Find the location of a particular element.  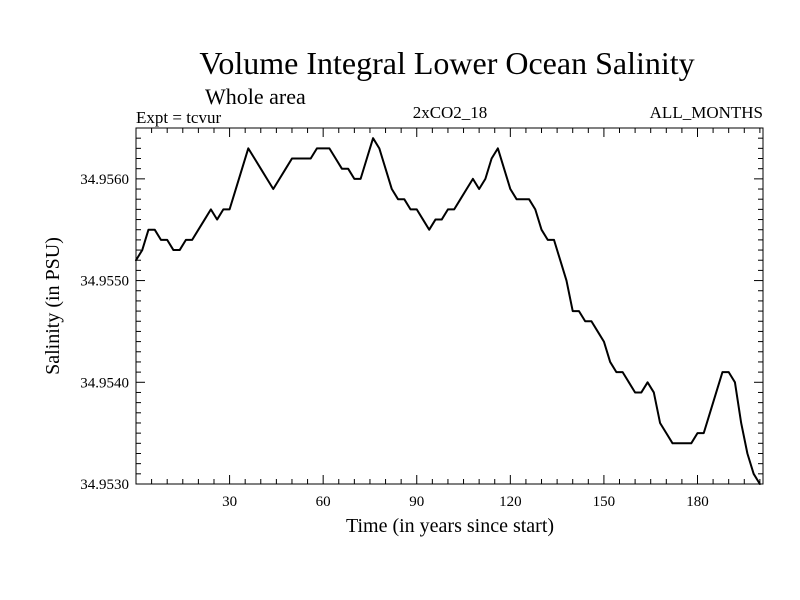

y-tick-label: 34.9540 is located at coordinates (104, 383).